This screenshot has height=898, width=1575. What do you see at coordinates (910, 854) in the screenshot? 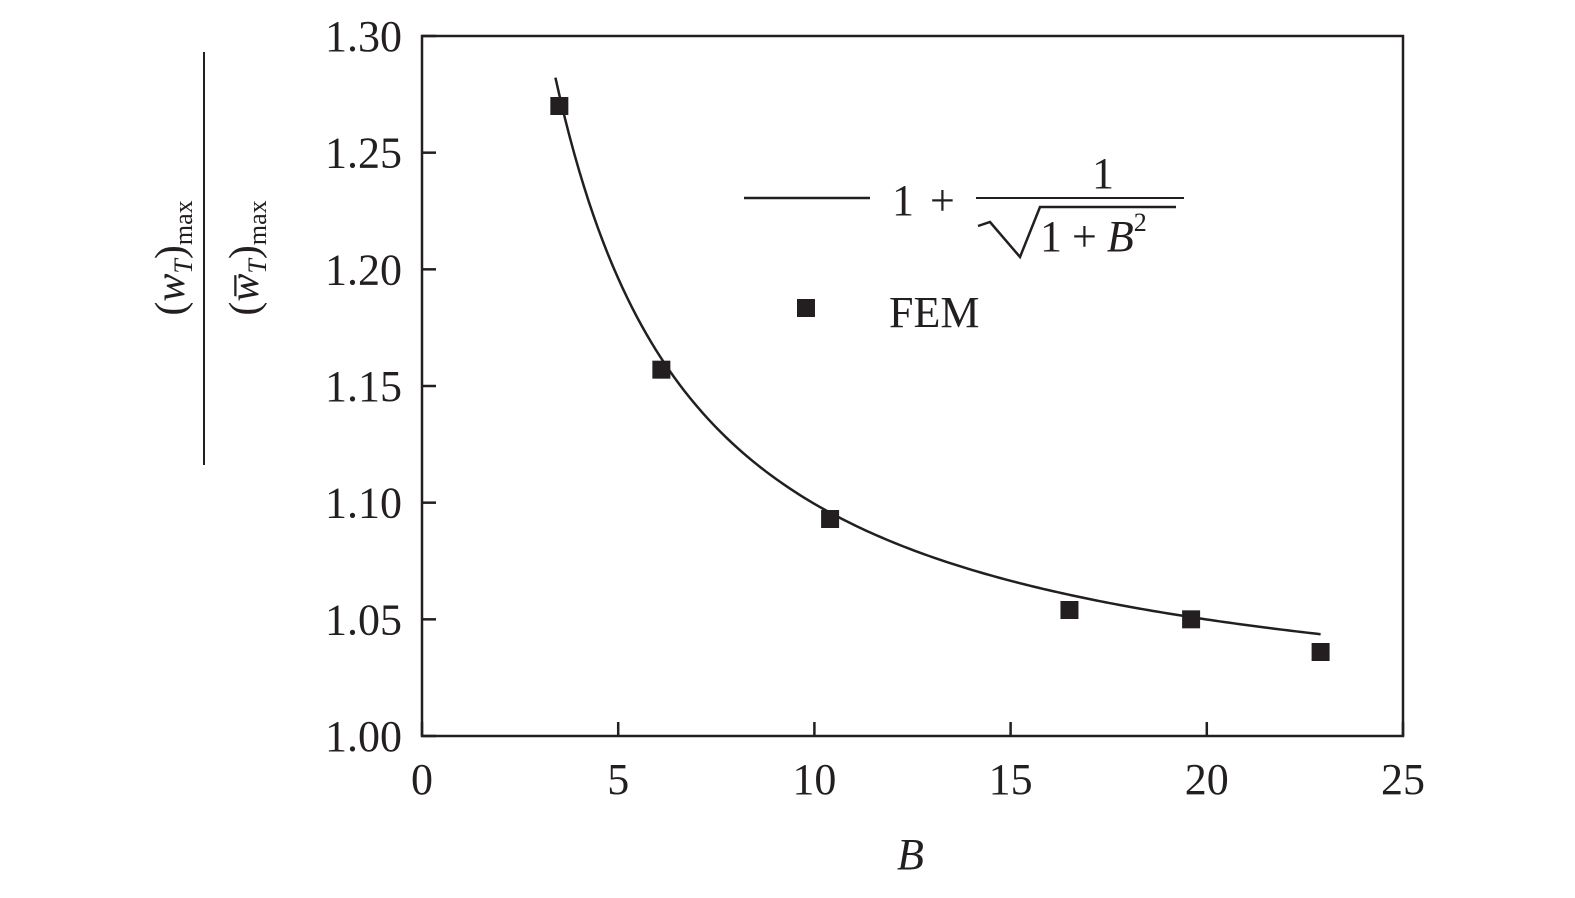
I see `x-axis-title: B` at bounding box center [910, 854].